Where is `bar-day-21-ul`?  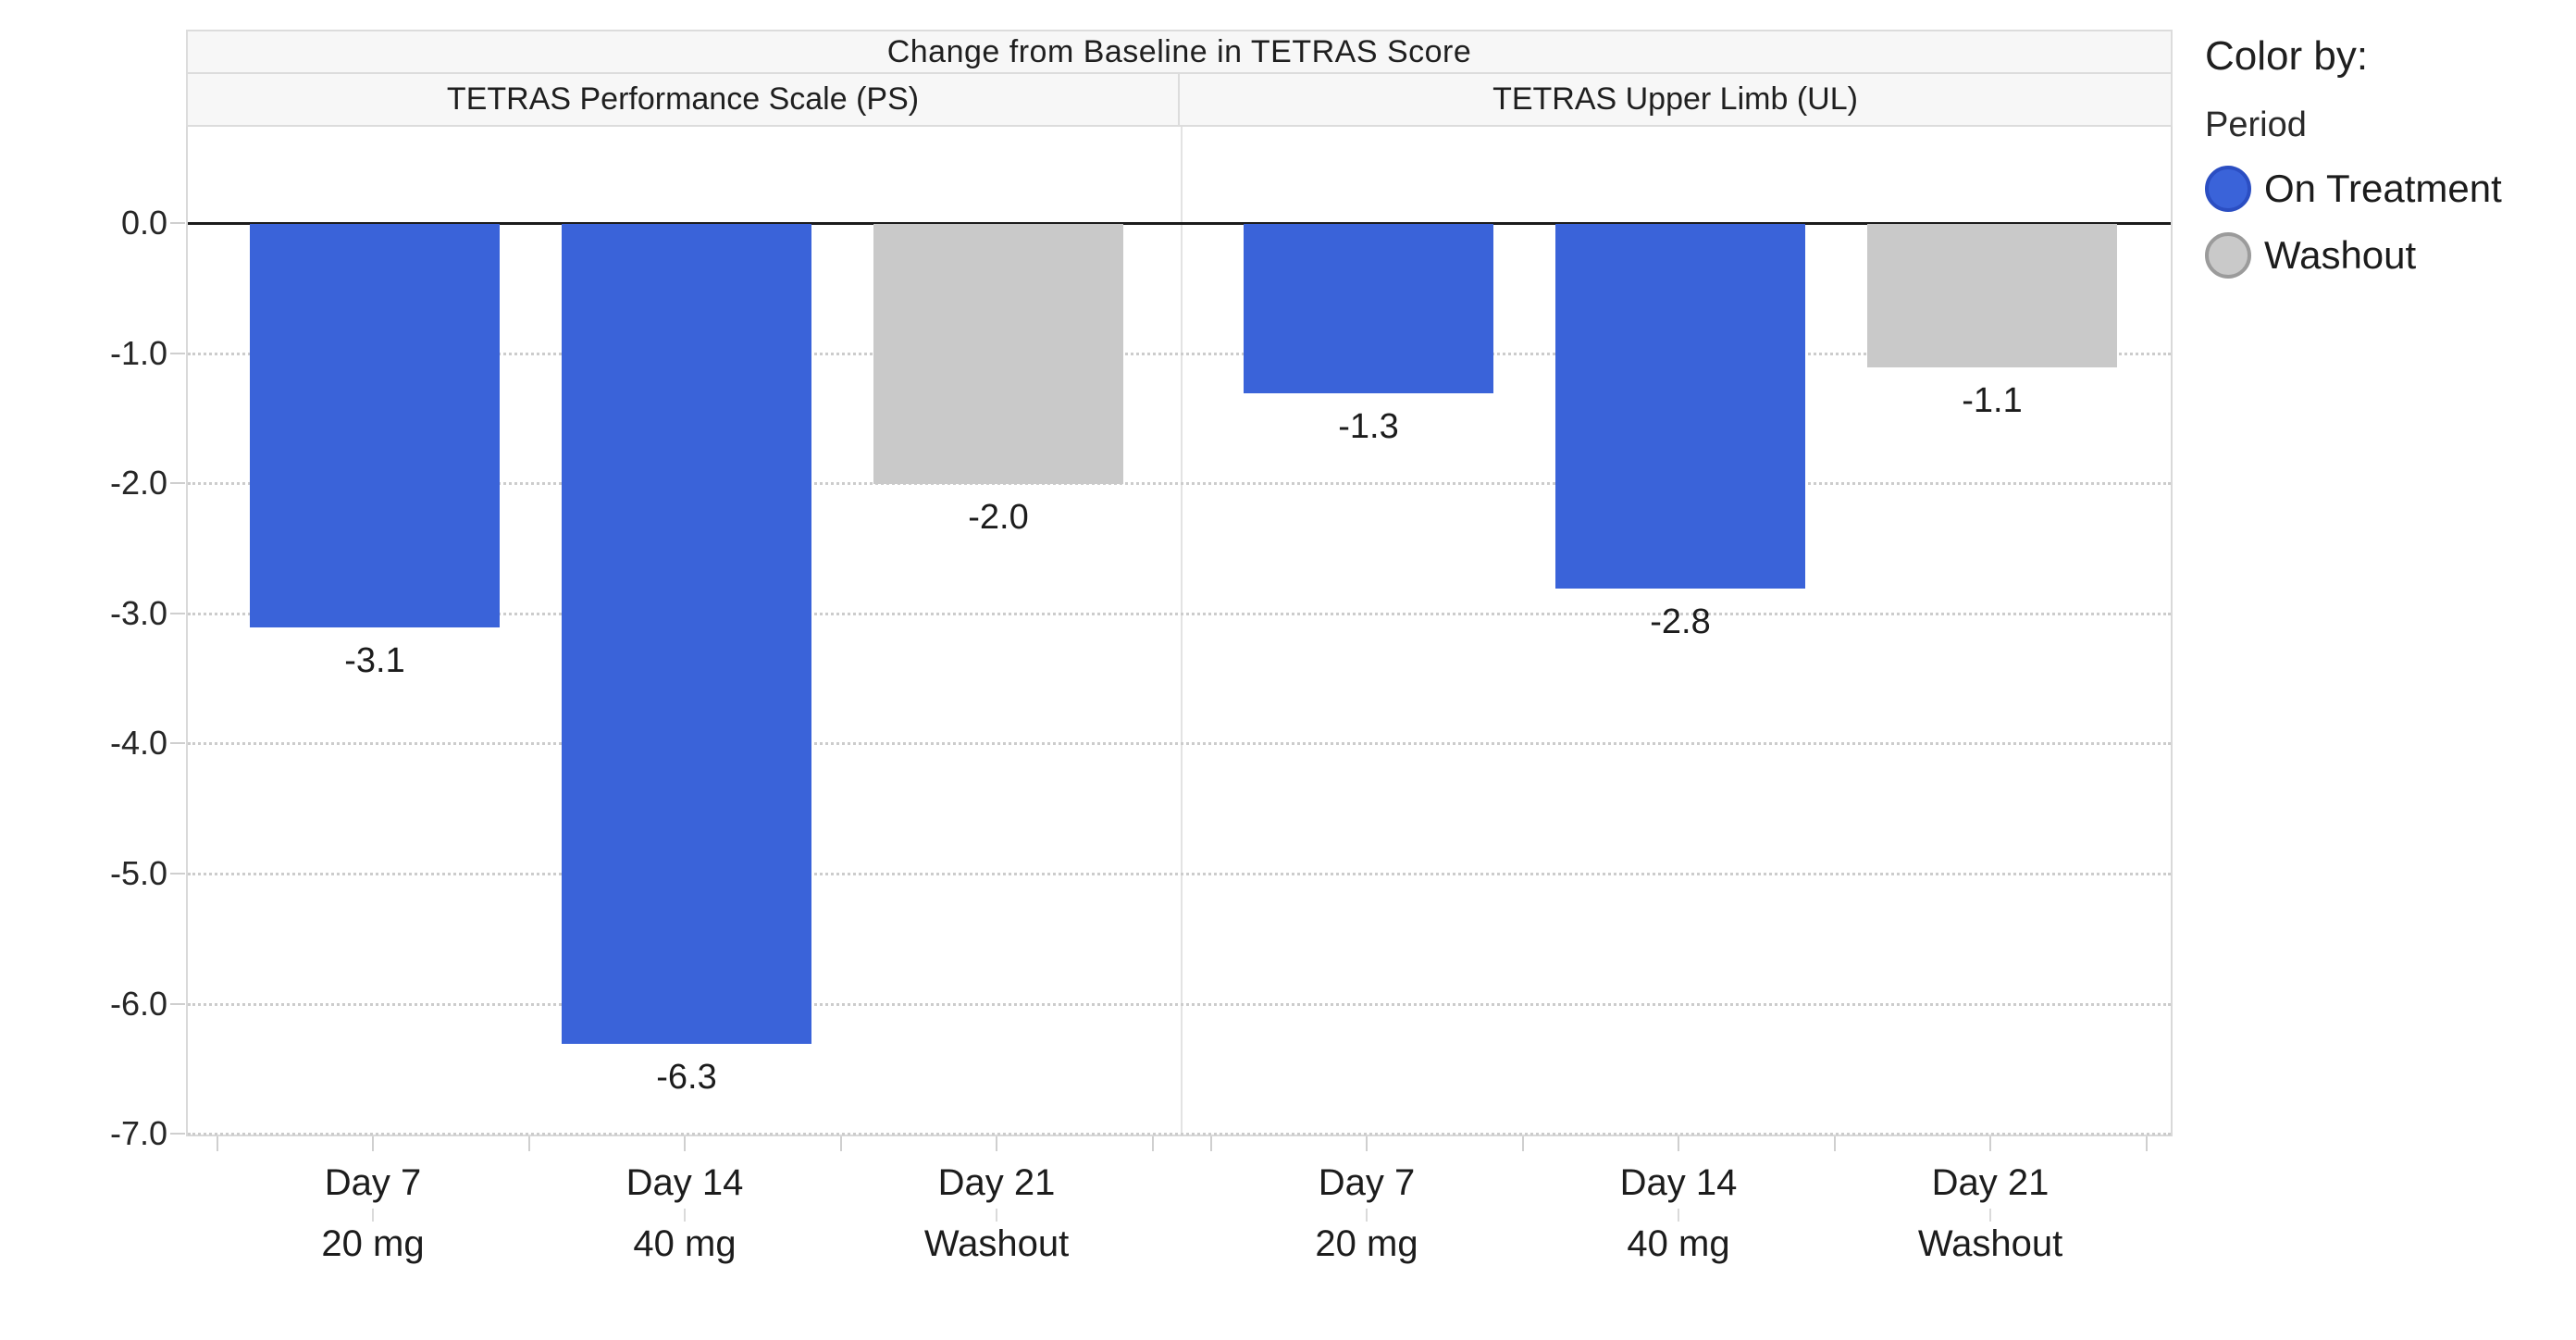
bar-day-21-ul is located at coordinates (1992, 296).